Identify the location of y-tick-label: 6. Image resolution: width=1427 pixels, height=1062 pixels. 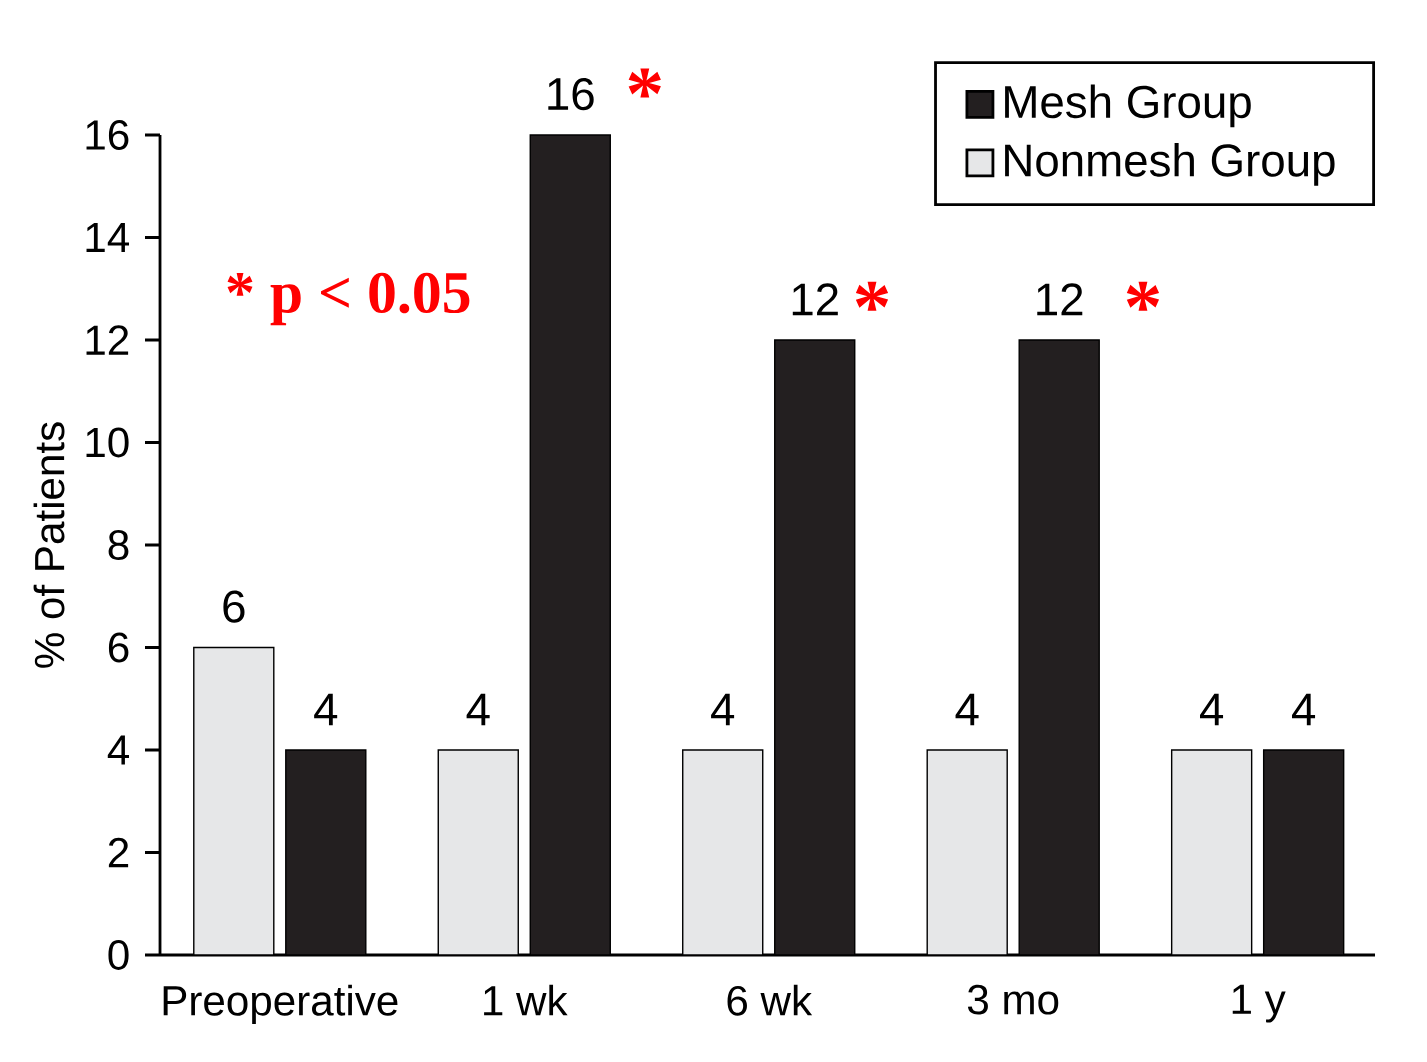
(118, 647).